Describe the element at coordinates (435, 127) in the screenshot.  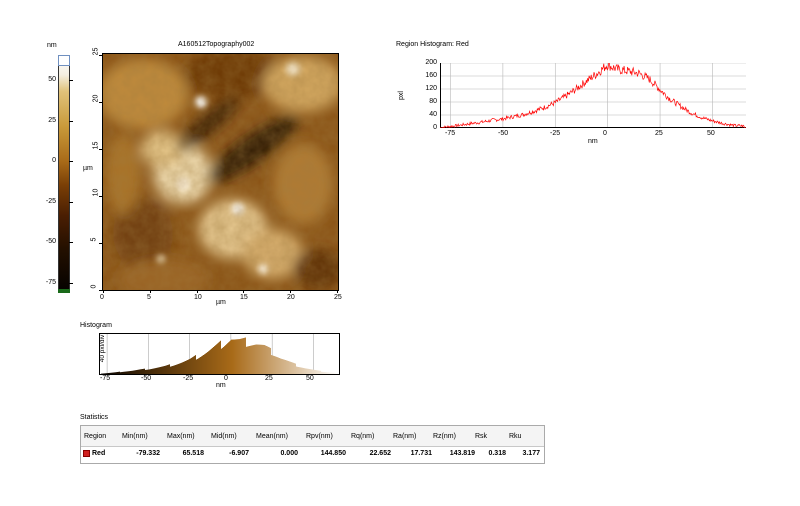
I see `region-histogram-y-tick-label: 0` at that location.